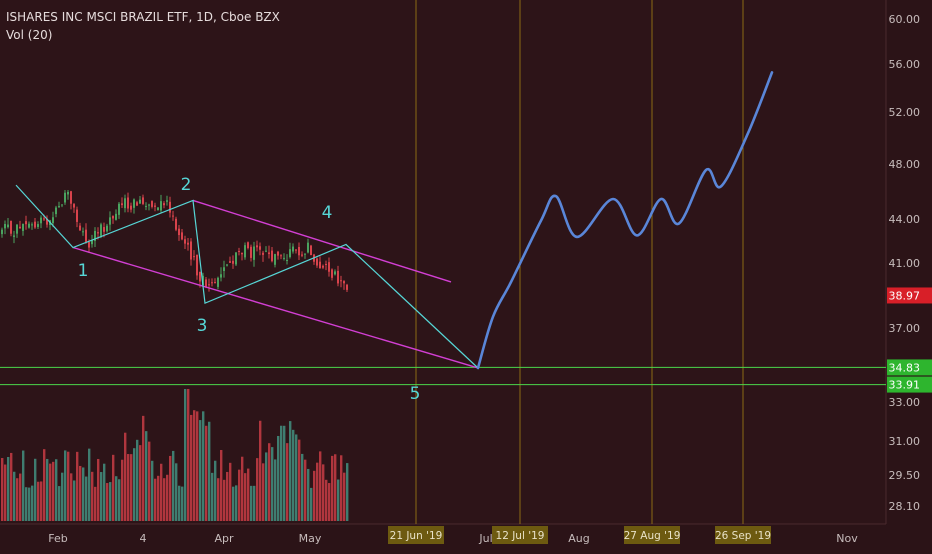 Image resolution: width=932 pixels, height=554 pixels. I want to click on last-price-label: 38.97, so click(905, 295).